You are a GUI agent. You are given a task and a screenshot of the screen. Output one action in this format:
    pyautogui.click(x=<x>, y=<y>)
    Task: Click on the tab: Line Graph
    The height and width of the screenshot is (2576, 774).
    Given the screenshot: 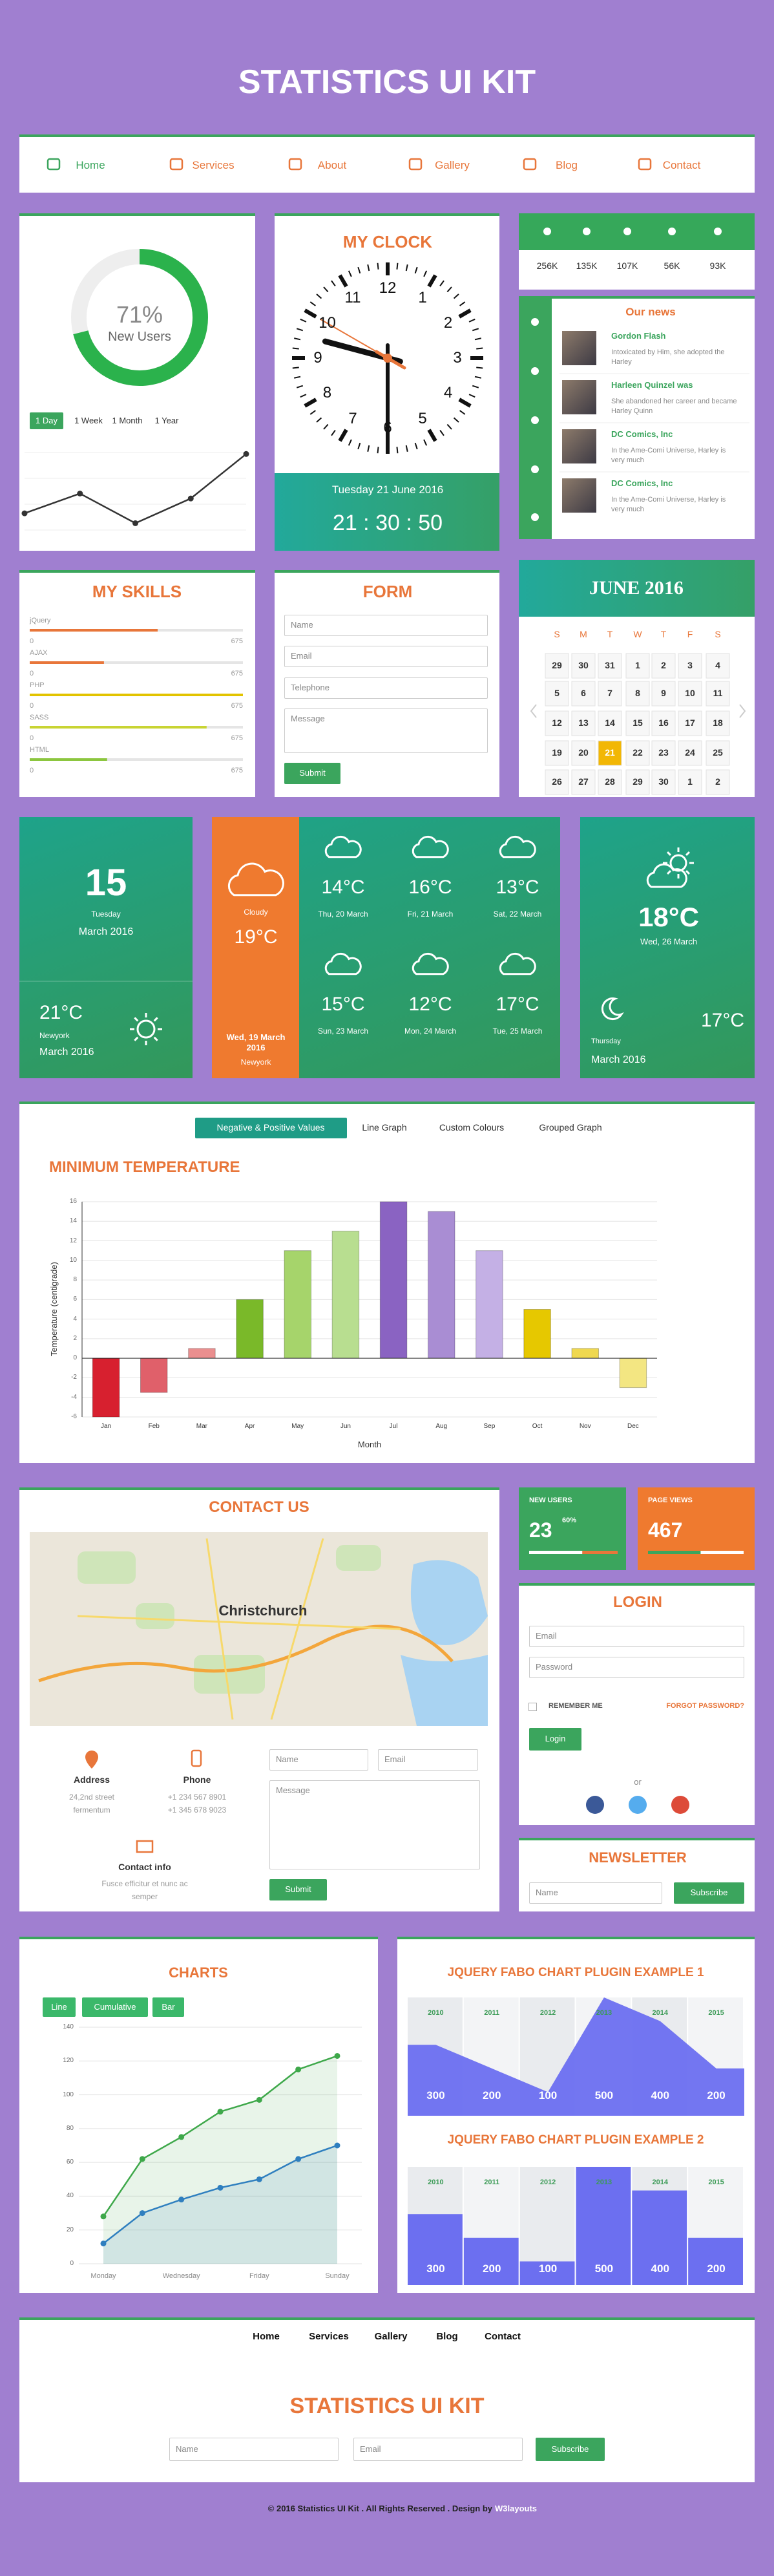 What is the action you would take?
    pyautogui.click(x=384, y=1127)
    